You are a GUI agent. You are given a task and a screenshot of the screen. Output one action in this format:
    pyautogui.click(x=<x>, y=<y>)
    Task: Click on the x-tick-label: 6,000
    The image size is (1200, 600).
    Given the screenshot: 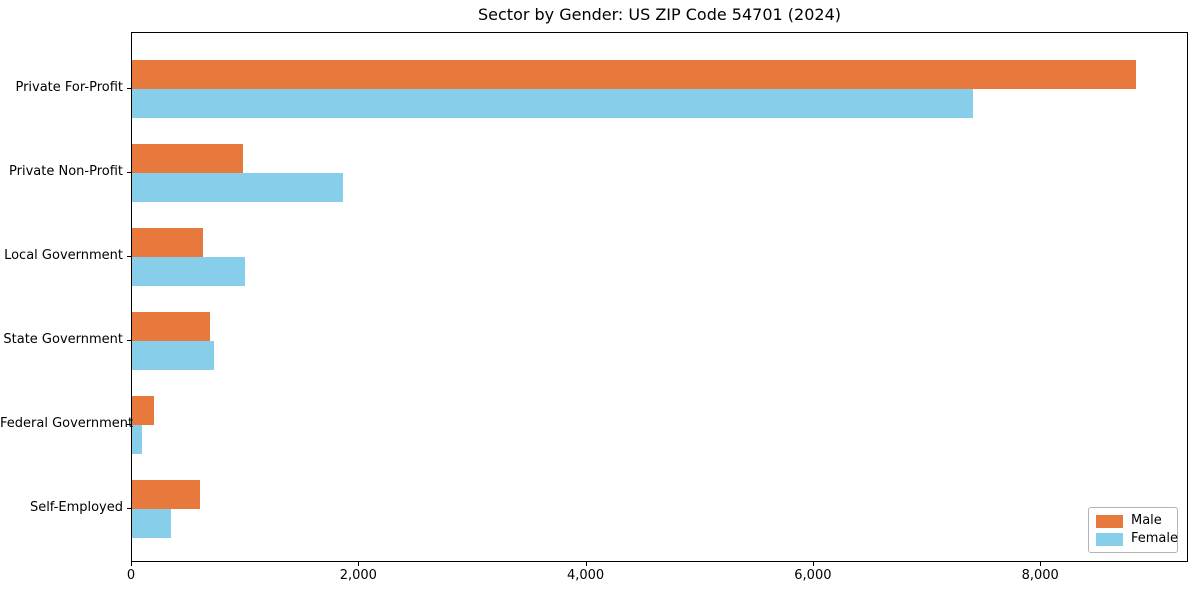 What is the action you would take?
    pyautogui.click(x=813, y=575)
    